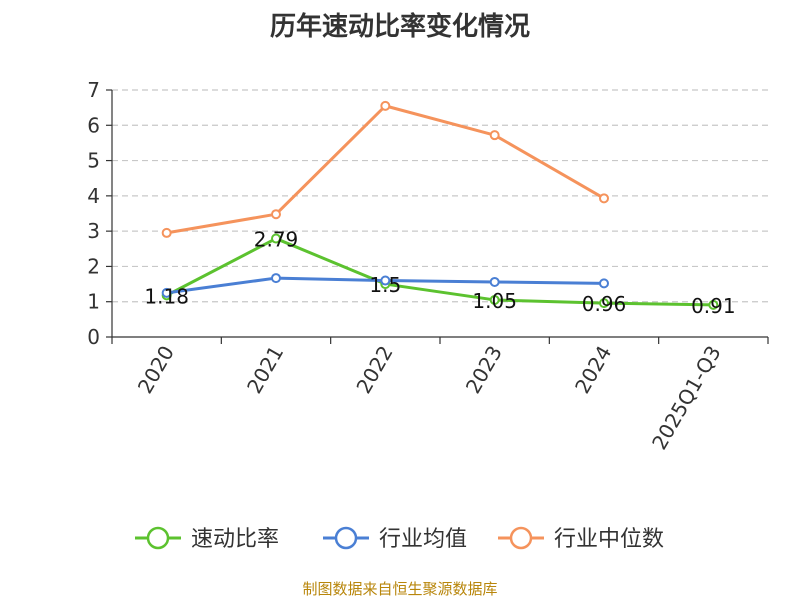 This screenshot has height=600, width=800. Describe the element at coordinates (93, 196) in the screenshot. I see `y-tick-label: 4` at that location.